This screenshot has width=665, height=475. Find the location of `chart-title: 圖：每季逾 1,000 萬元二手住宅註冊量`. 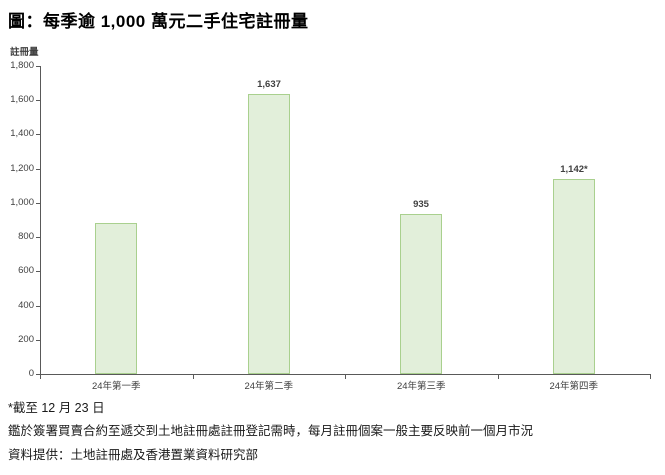

chart-title: 圖：每季逾 1,000 萬元二手住宅註冊量 is located at coordinates (158, 21).